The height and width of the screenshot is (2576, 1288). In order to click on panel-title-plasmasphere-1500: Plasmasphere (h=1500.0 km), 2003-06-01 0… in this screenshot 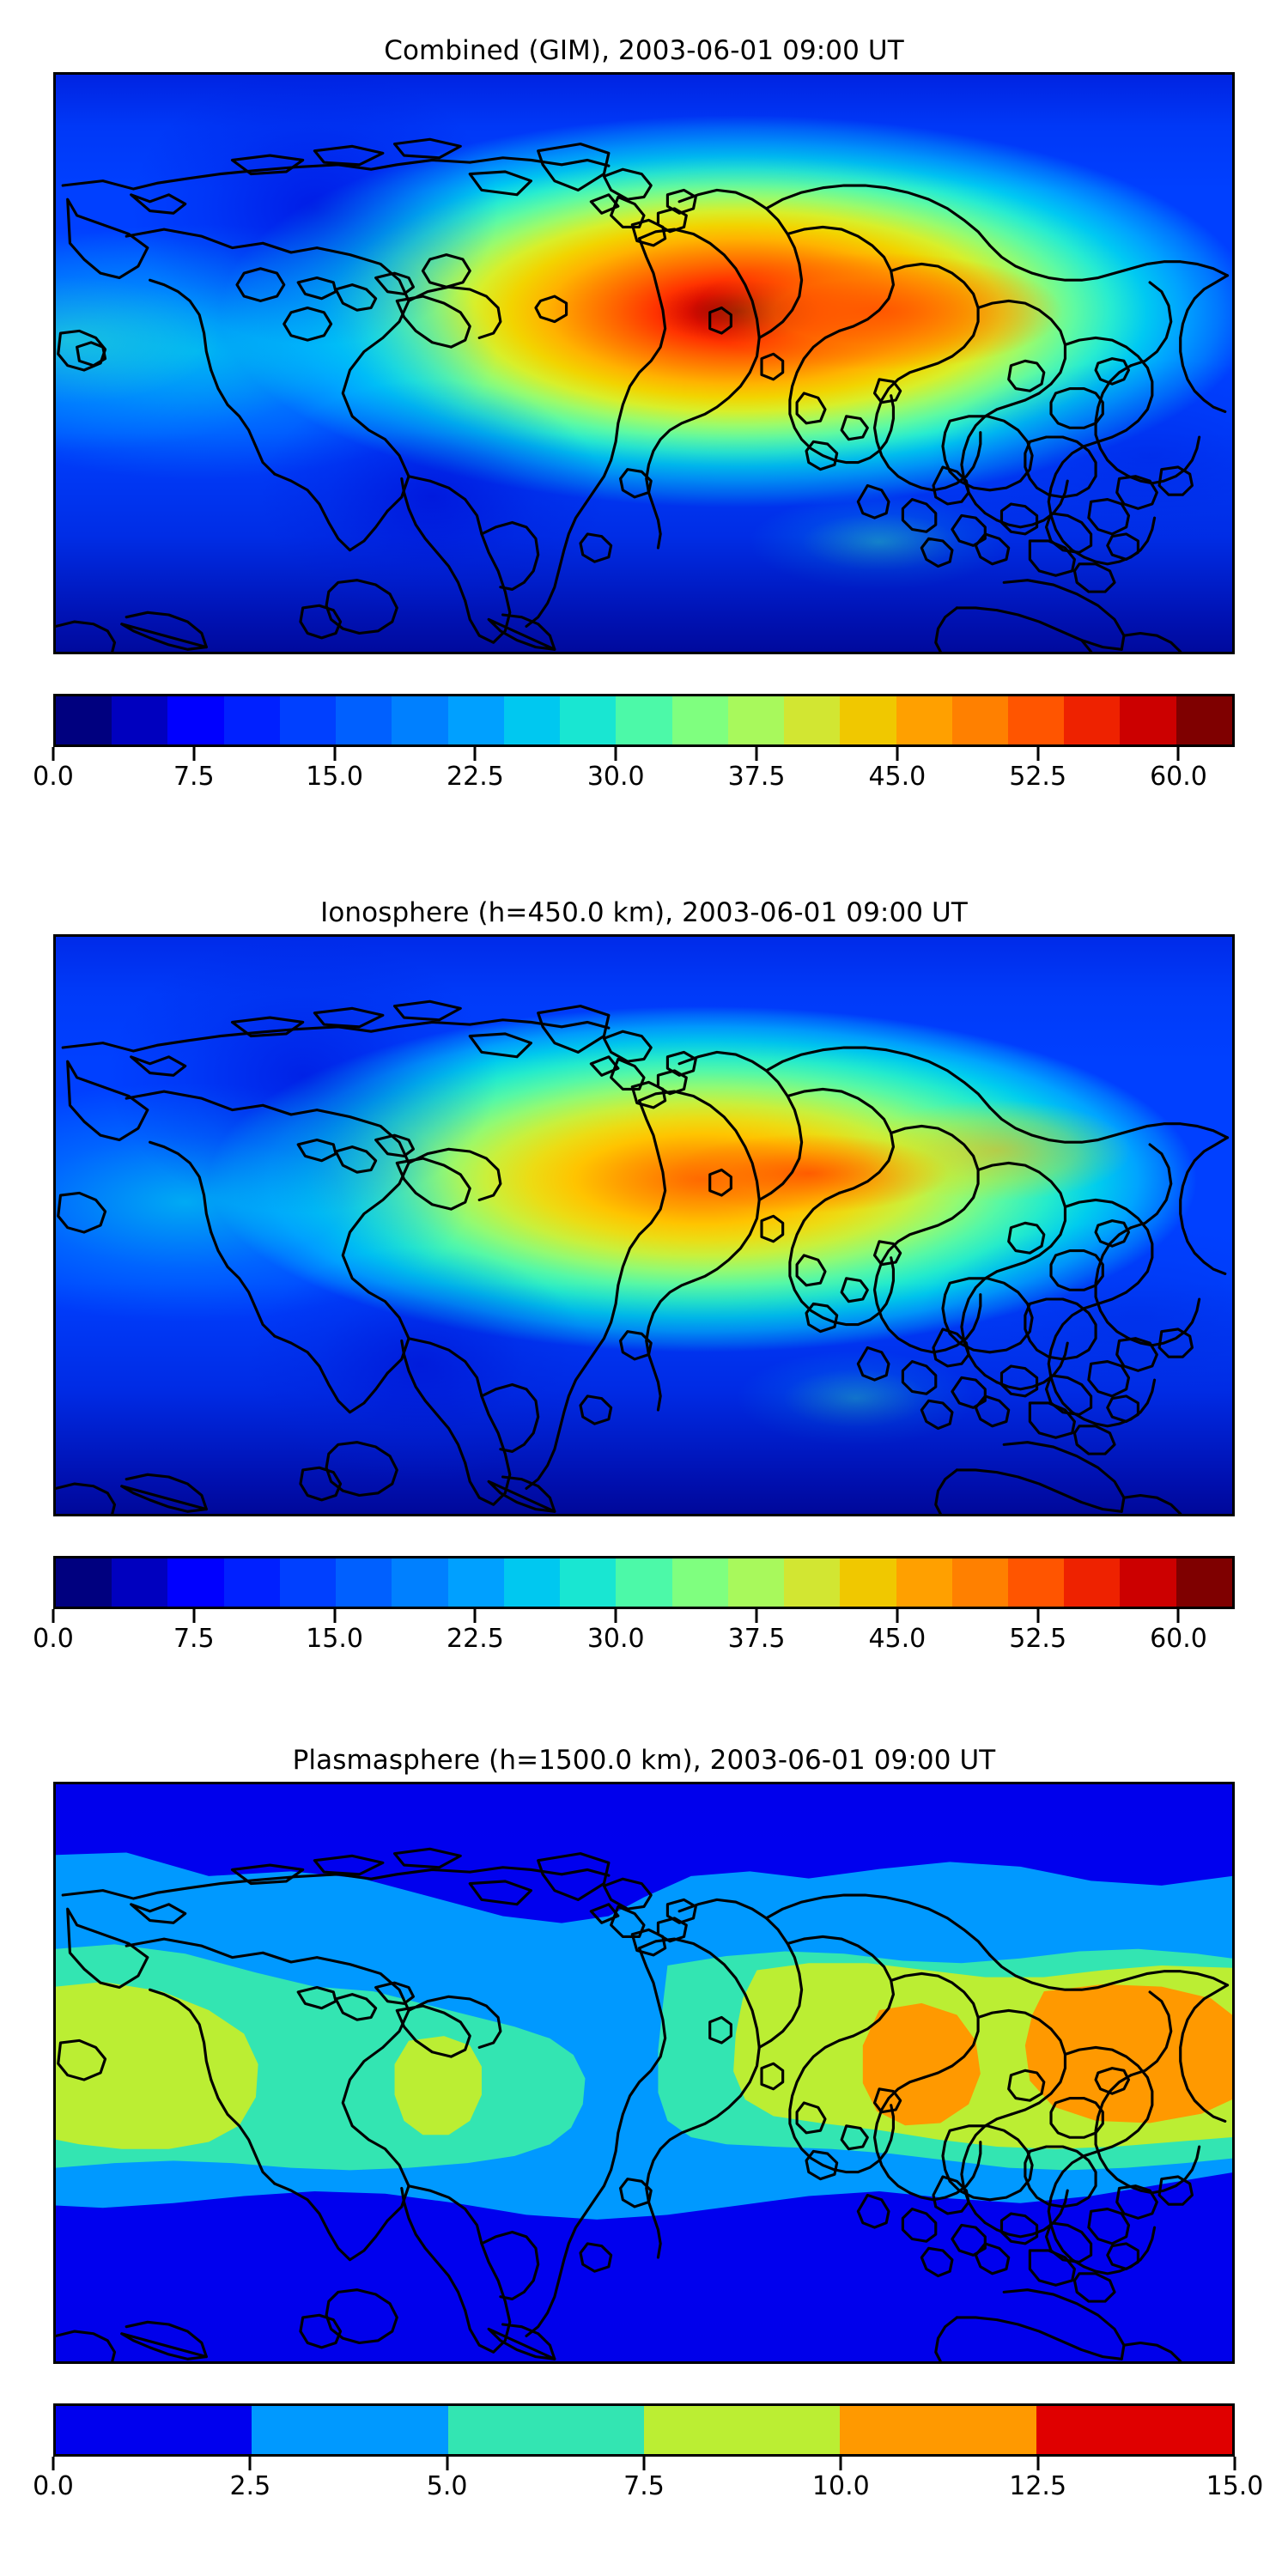, I will do `click(644, 1761)`.